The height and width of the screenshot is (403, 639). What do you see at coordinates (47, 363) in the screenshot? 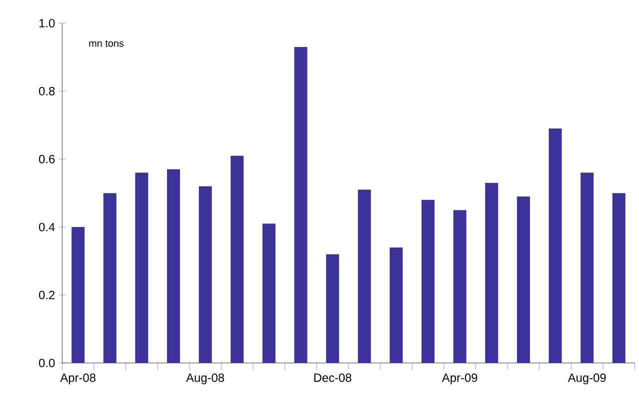
I see `y-tick-label: 0.0` at bounding box center [47, 363].